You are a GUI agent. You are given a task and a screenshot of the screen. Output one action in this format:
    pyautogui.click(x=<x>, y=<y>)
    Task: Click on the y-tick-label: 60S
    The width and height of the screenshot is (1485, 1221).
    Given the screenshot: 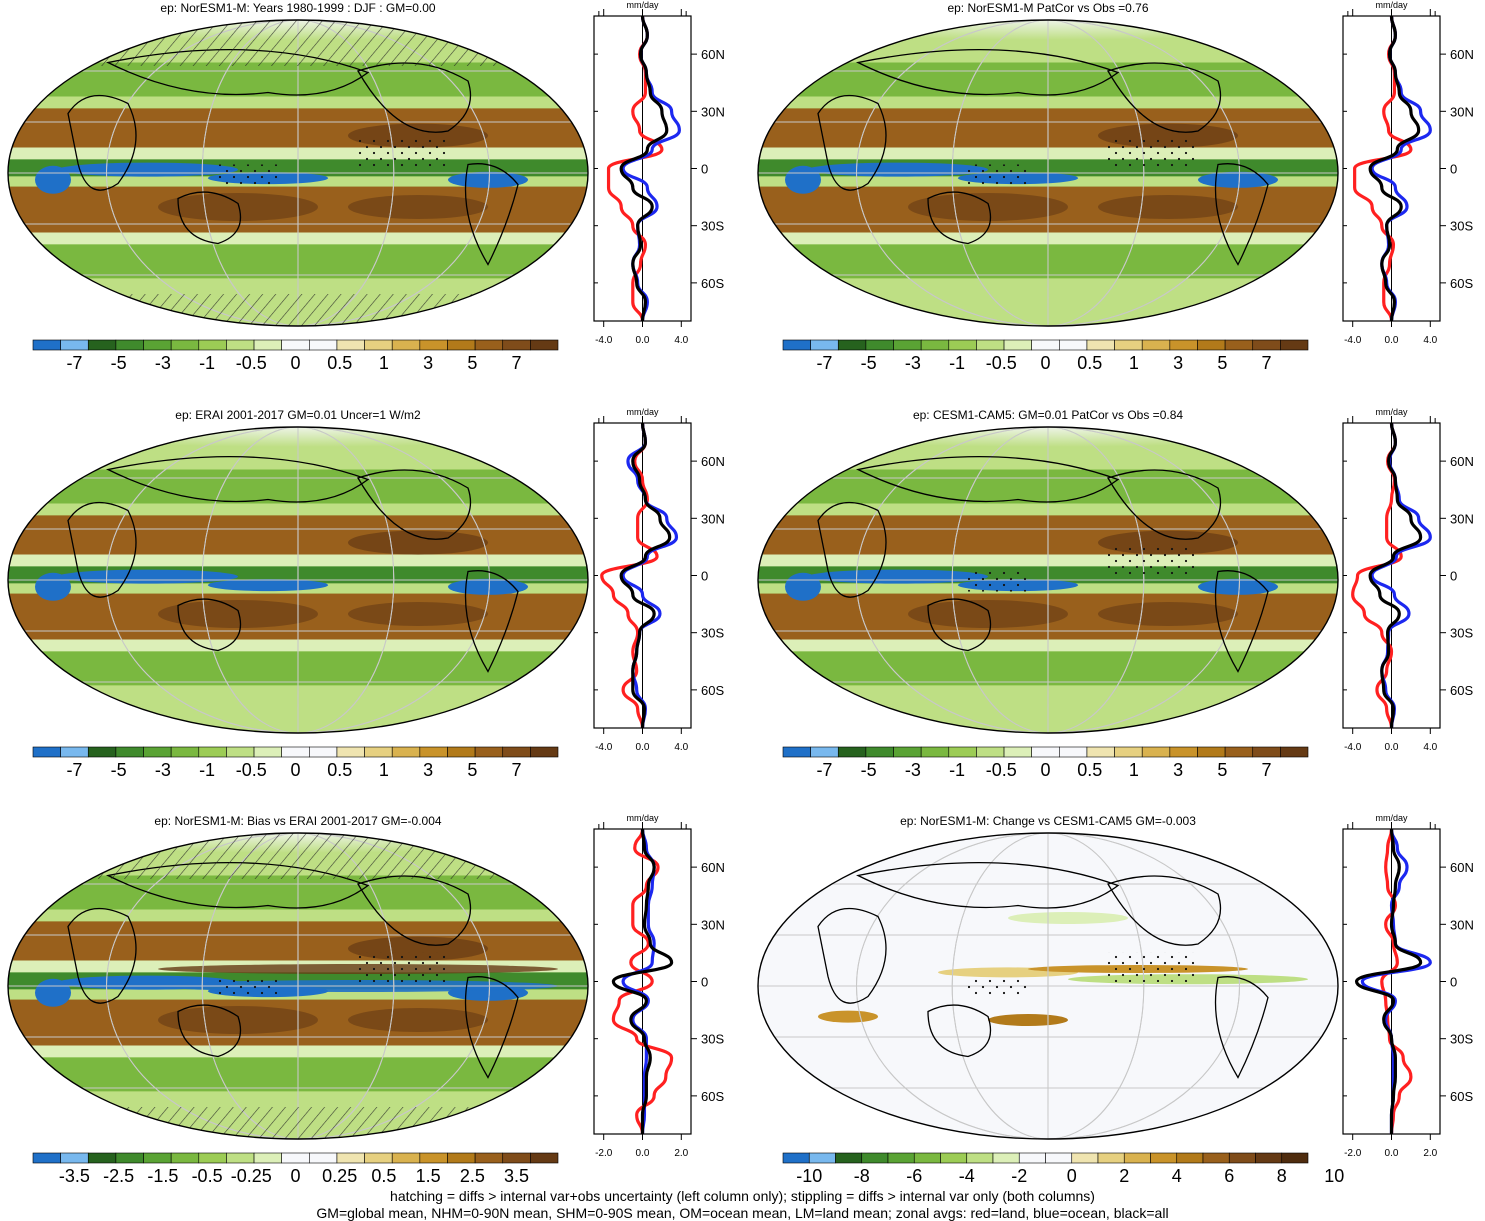 What is the action you would take?
    pyautogui.click(x=712, y=283)
    